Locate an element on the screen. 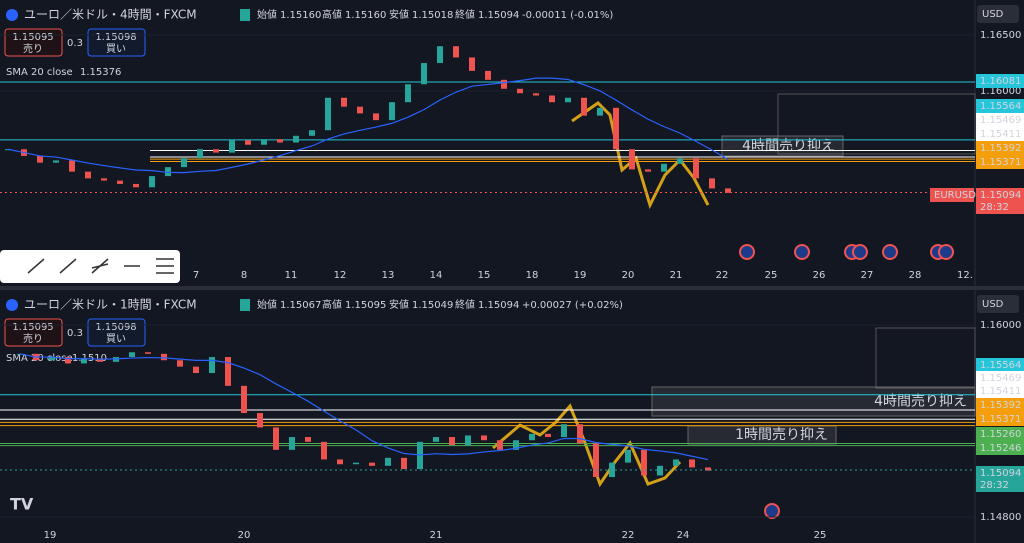 This screenshot has height=543, width=1024. date-label: 20 is located at coordinates (628, 275).